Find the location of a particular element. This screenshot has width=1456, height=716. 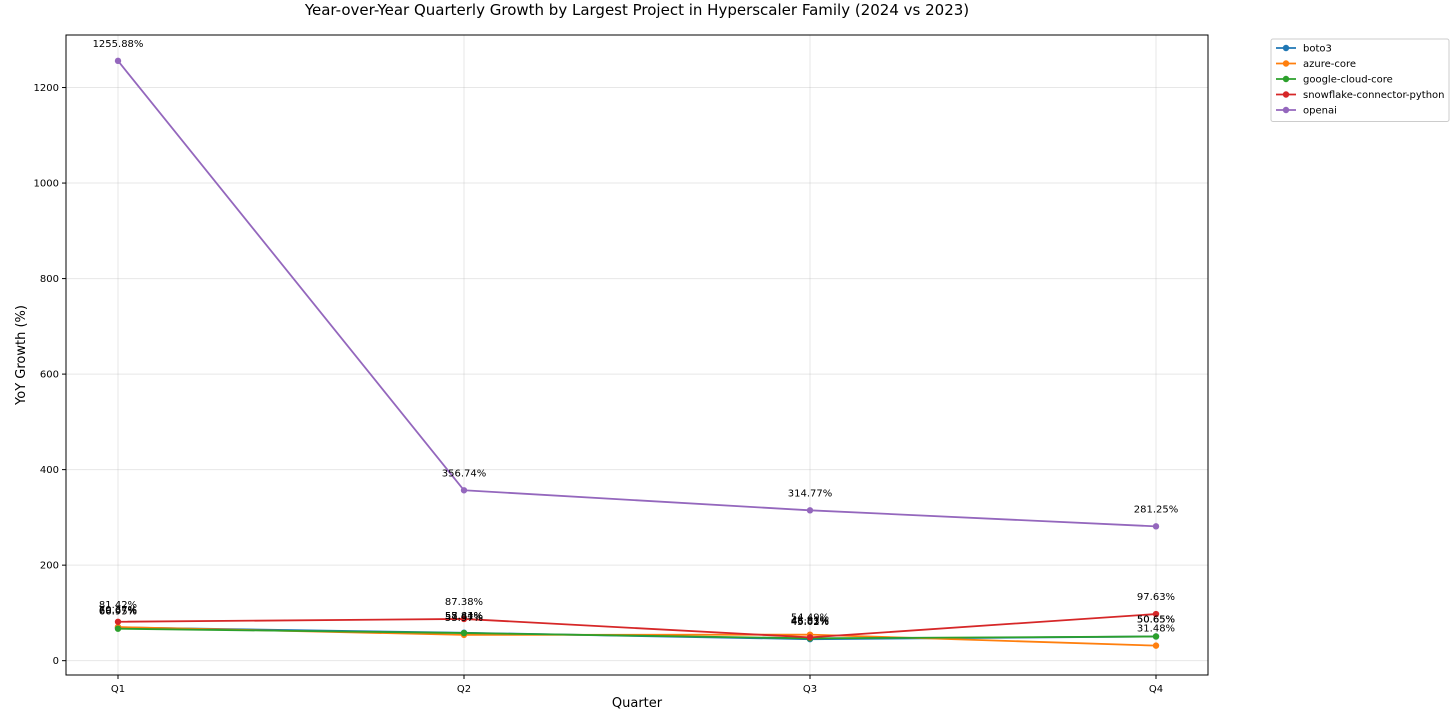

x-tick-label: Q4 is located at coordinates (1156, 689).